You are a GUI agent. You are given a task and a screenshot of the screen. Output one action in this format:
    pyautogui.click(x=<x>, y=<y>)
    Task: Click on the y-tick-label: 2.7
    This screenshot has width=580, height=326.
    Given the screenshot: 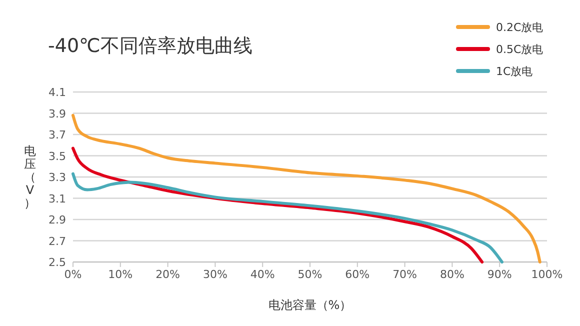 What is the action you would take?
    pyautogui.click(x=57, y=241)
    